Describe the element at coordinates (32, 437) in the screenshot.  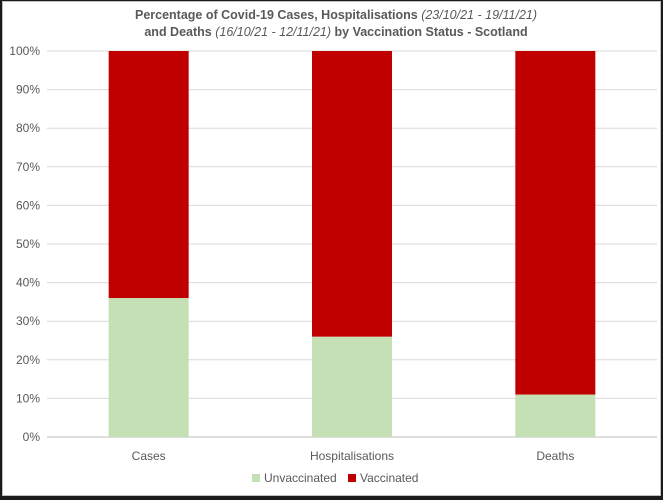
I see `y-tick-label: 0%` at that location.